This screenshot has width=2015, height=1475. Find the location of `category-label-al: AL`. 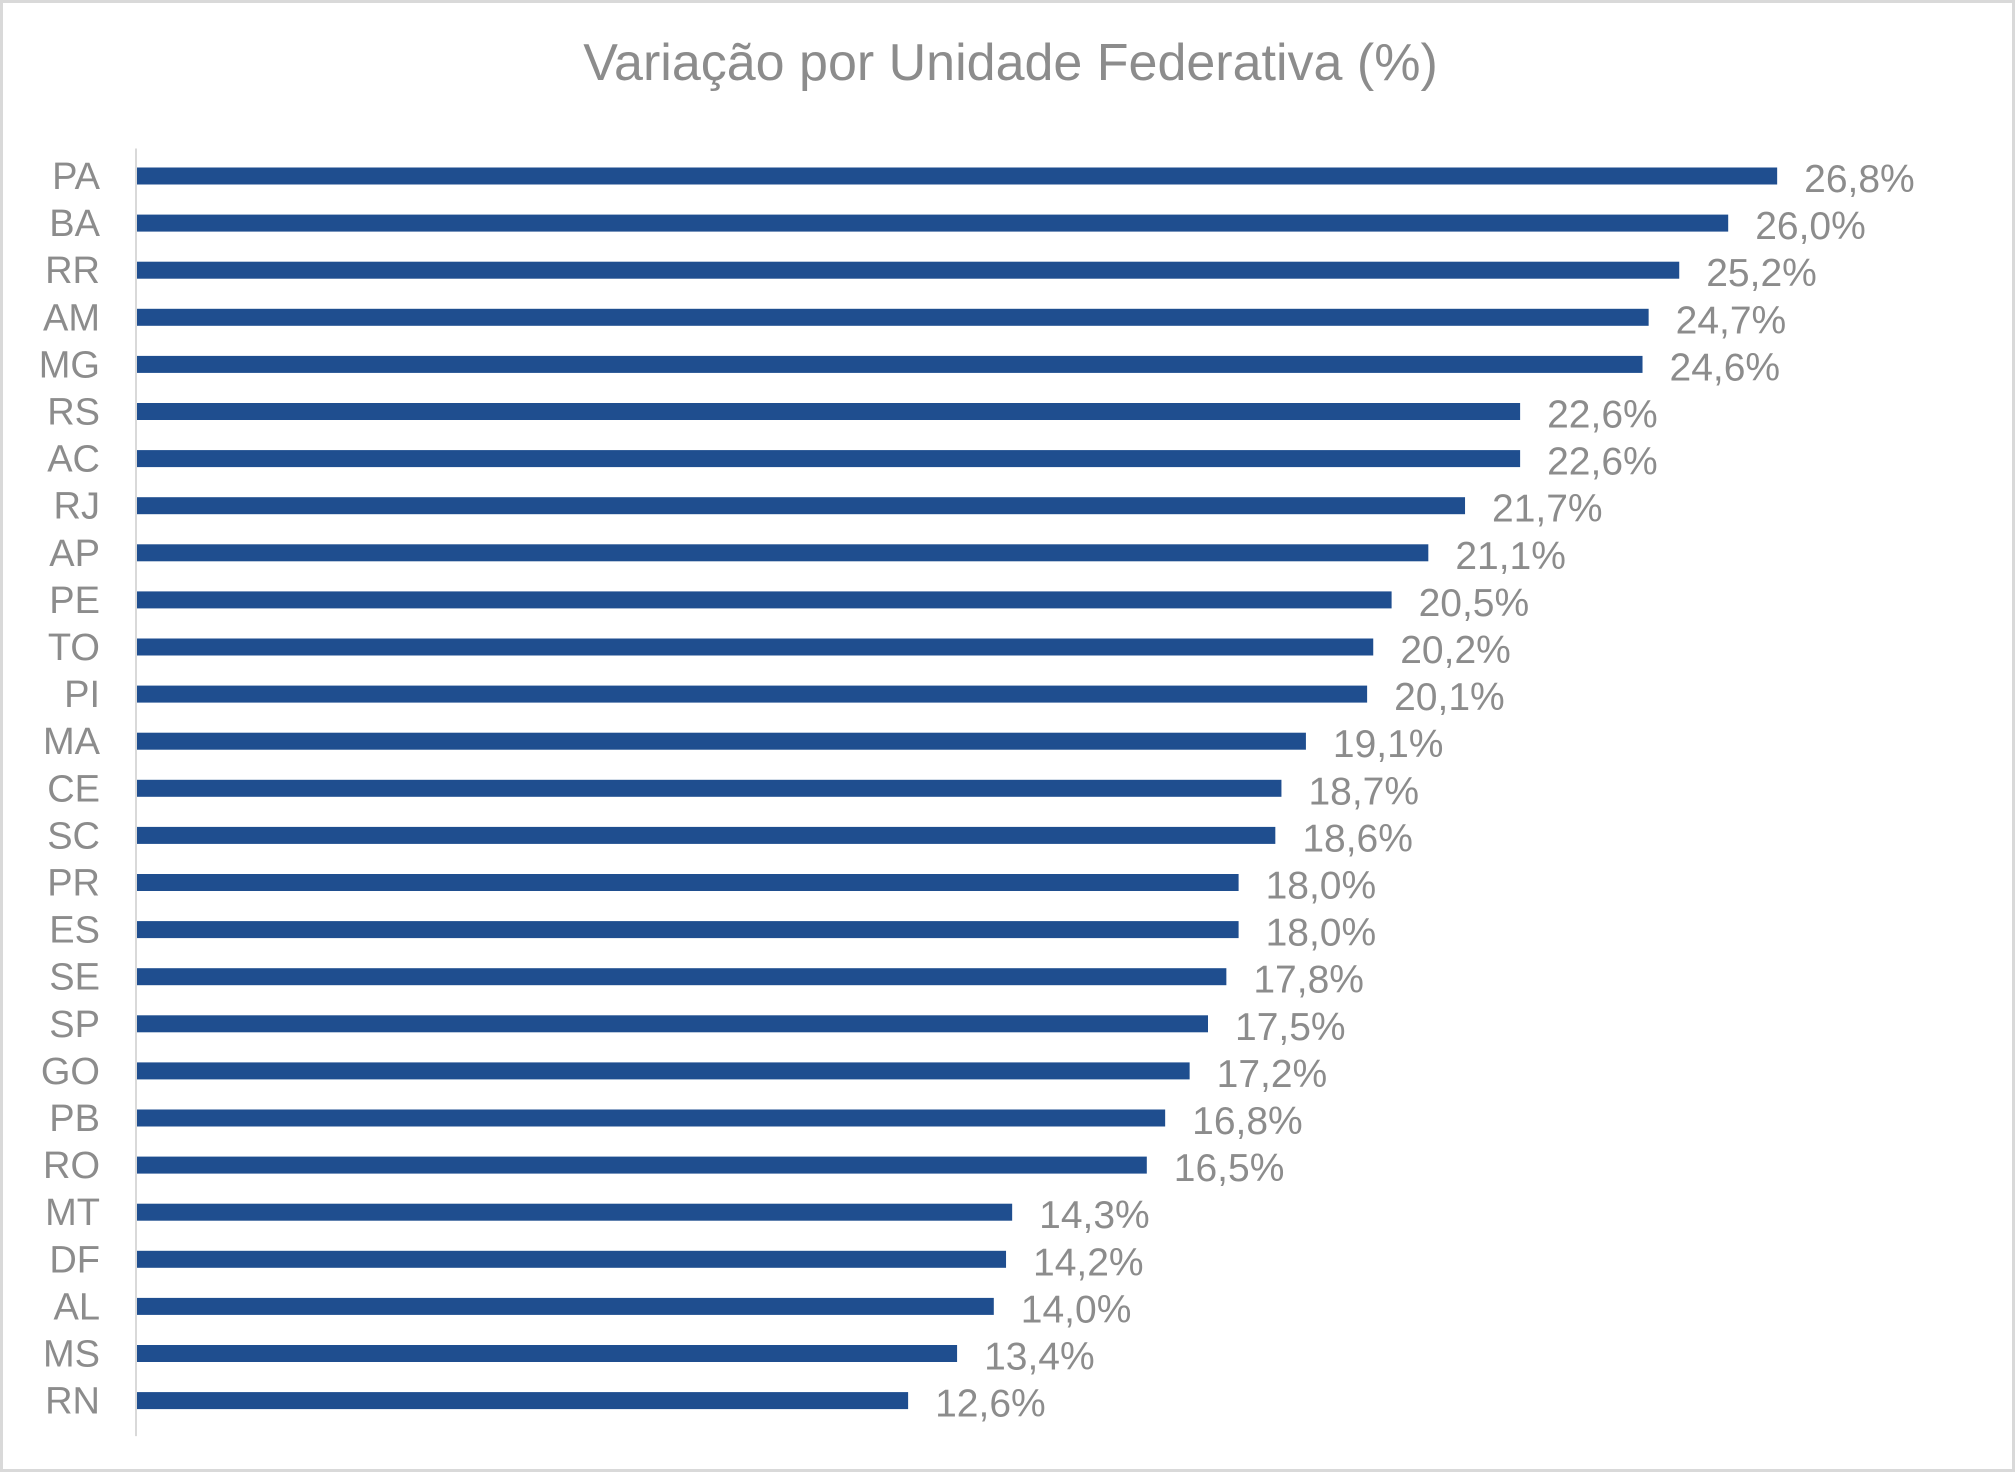

category-label-al: AL is located at coordinates (77, 1307).